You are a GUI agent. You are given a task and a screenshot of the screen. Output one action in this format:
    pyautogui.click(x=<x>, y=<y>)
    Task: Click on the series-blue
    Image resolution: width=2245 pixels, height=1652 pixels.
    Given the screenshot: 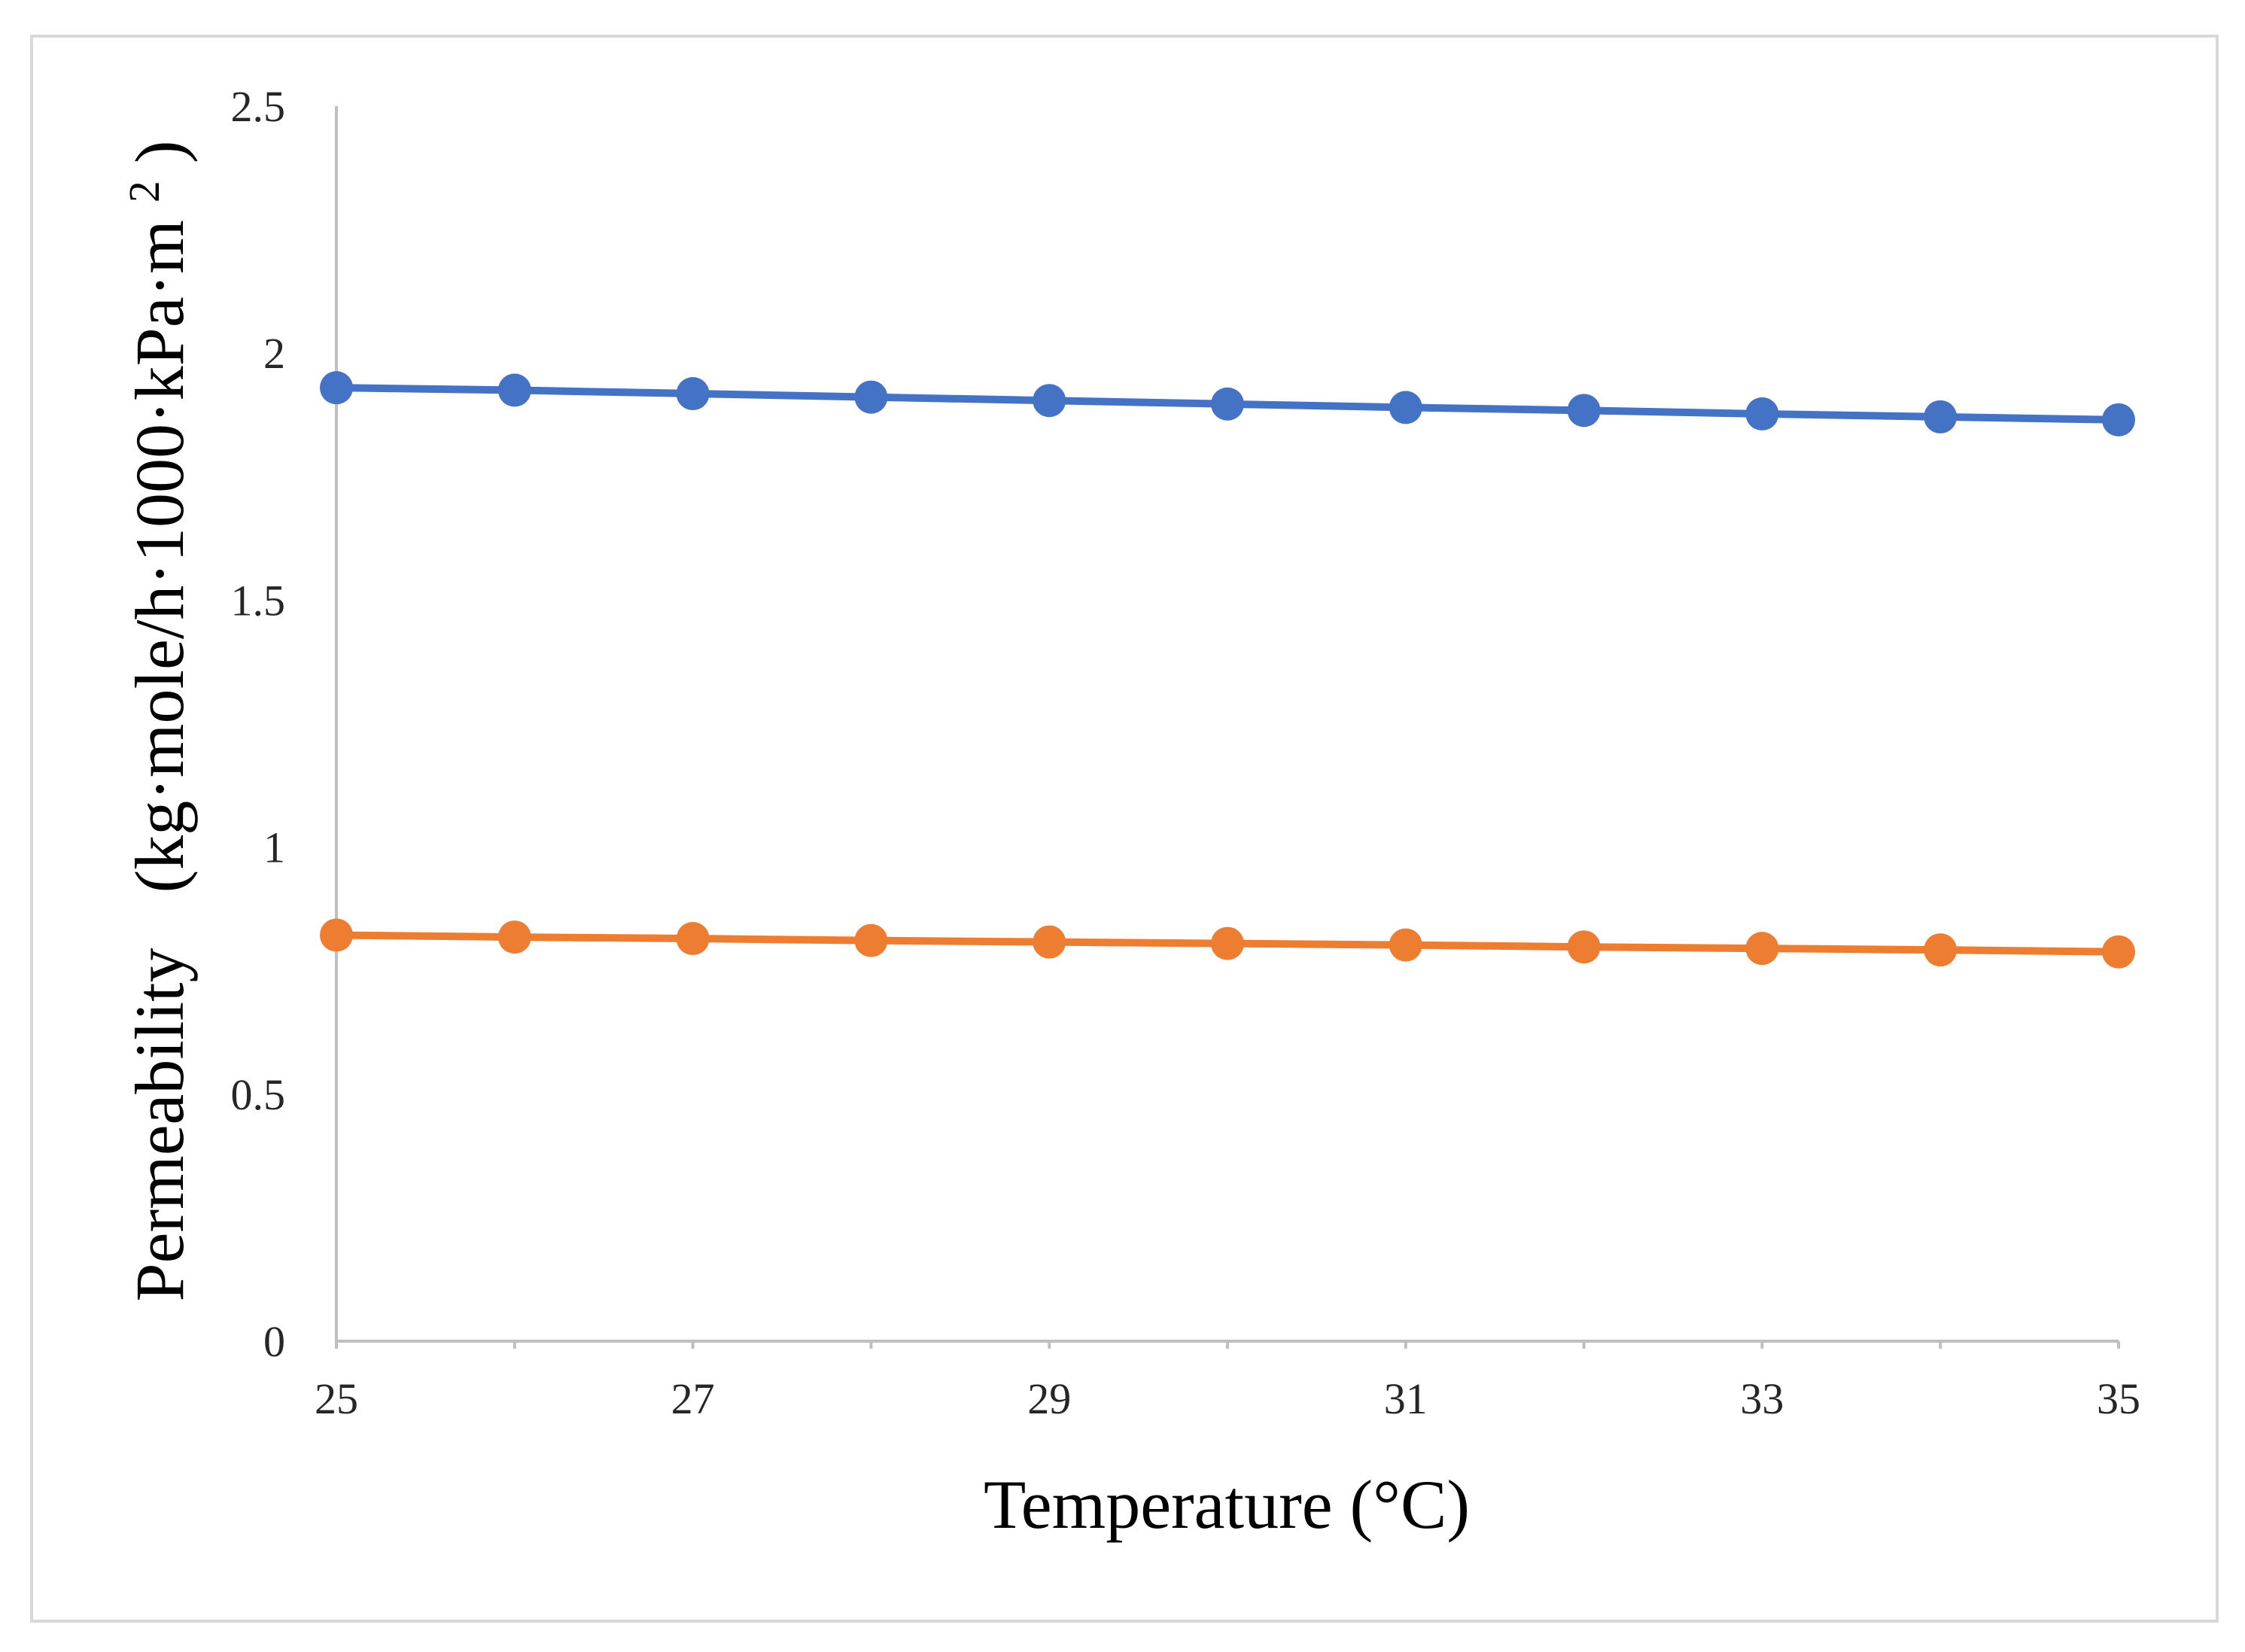 What is the action you would take?
    pyautogui.click(x=1227, y=404)
    